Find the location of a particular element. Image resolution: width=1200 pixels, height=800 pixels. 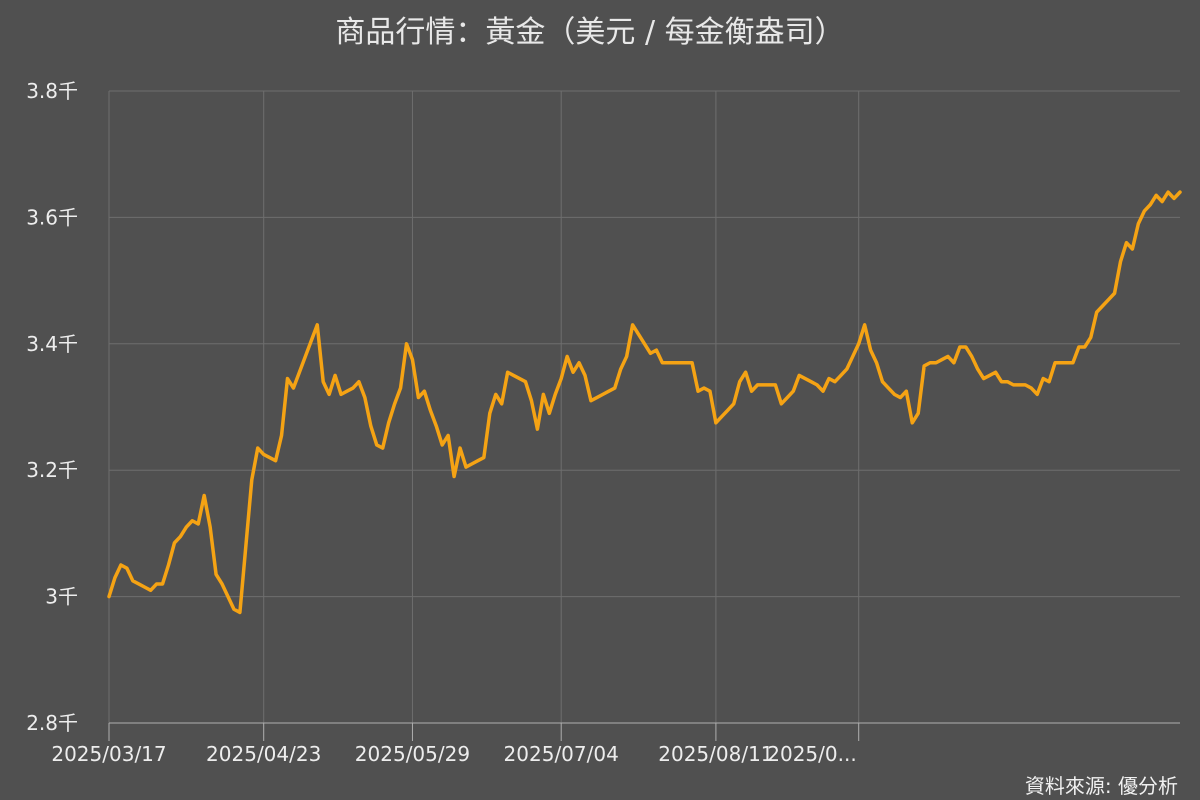

y-tick-label: 2.8千 is located at coordinates (52, 723).